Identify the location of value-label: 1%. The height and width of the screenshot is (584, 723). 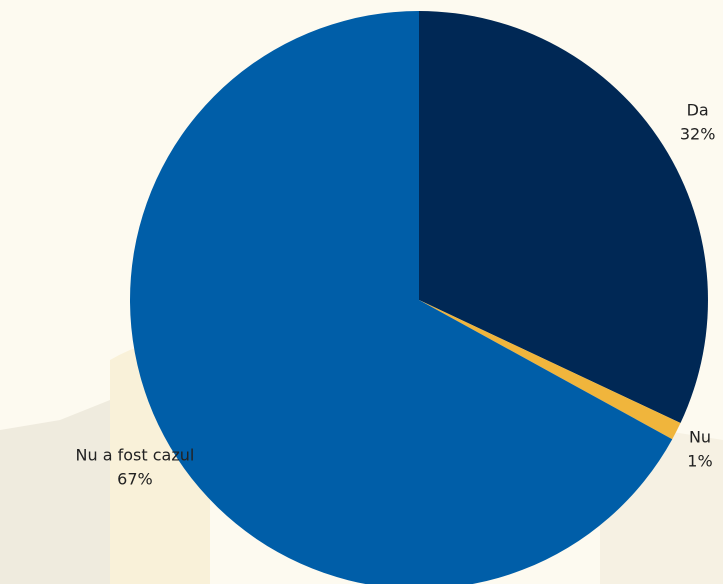
(699, 460).